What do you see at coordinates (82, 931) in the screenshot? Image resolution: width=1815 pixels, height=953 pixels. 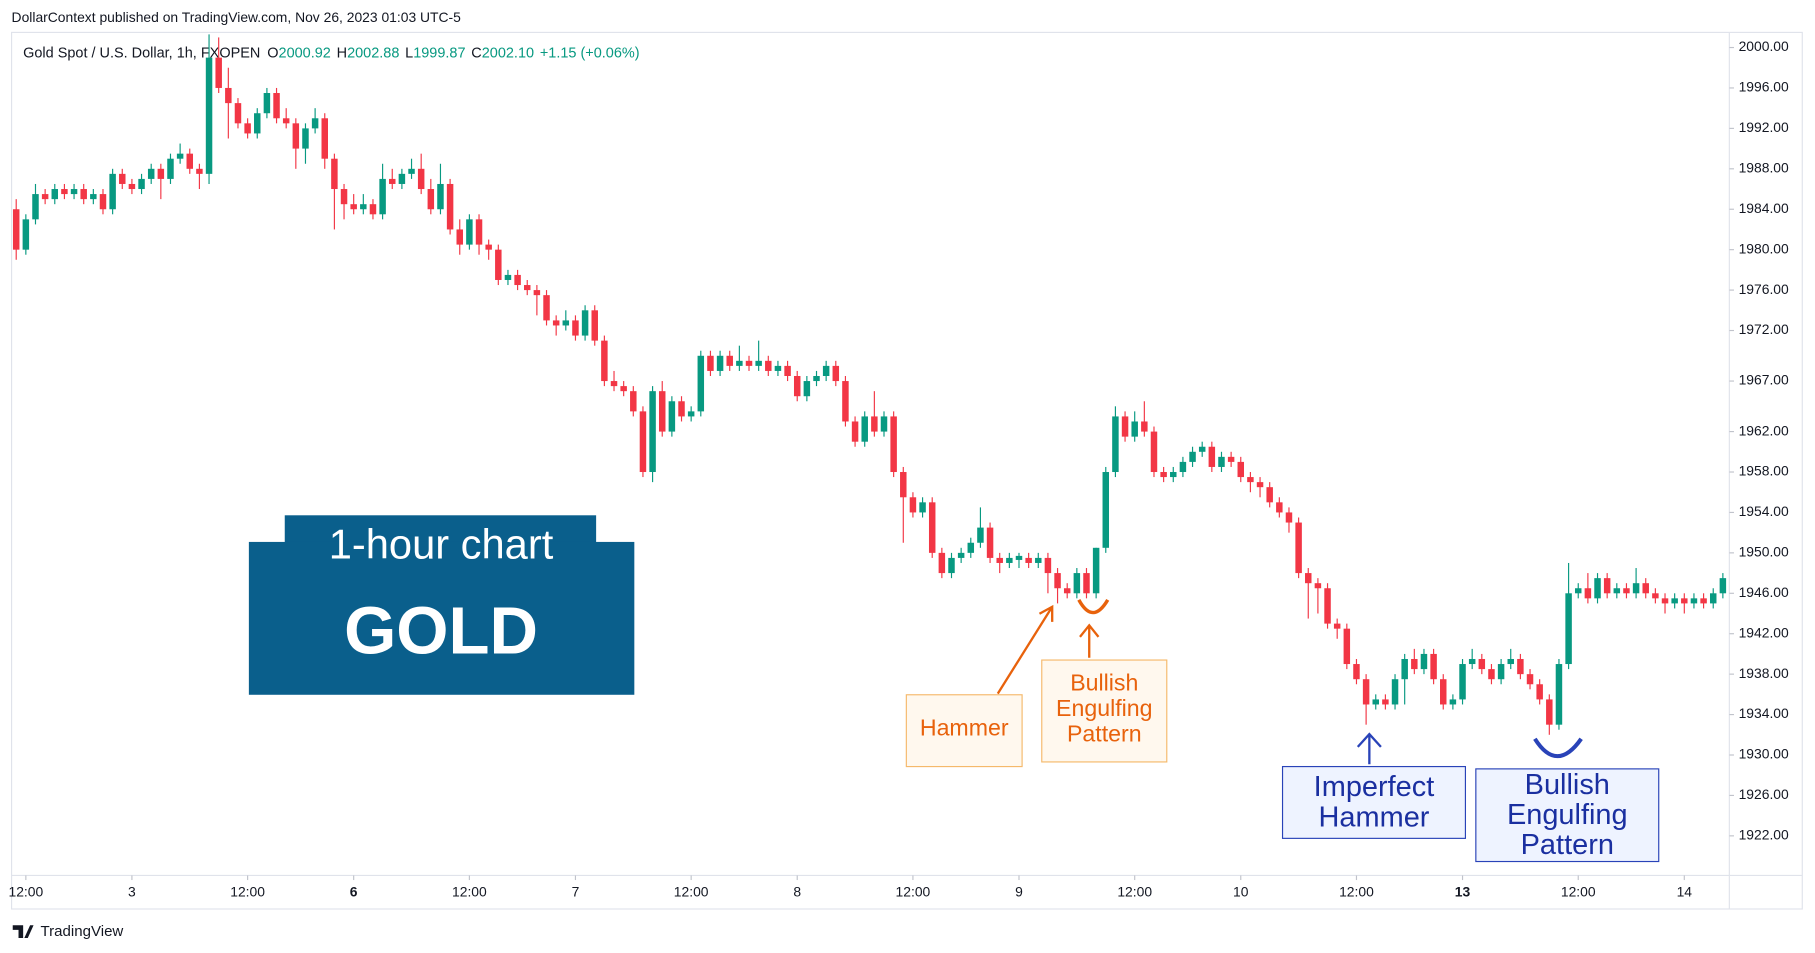 I see `footer-brand: TradingView` at bounding box center [82, 931].